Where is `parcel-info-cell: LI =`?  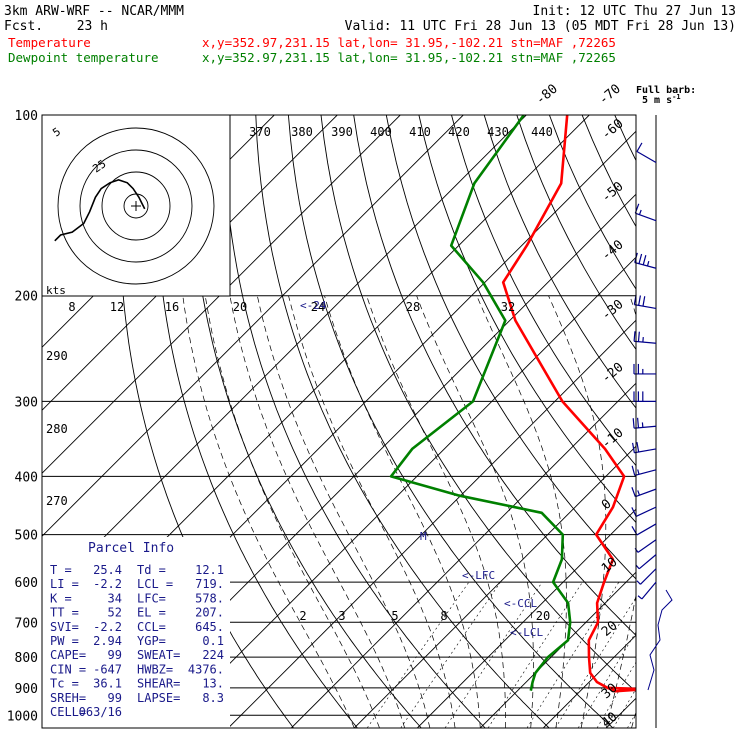 parcel-info-cell: LI = is located at coordinates (64, 584).